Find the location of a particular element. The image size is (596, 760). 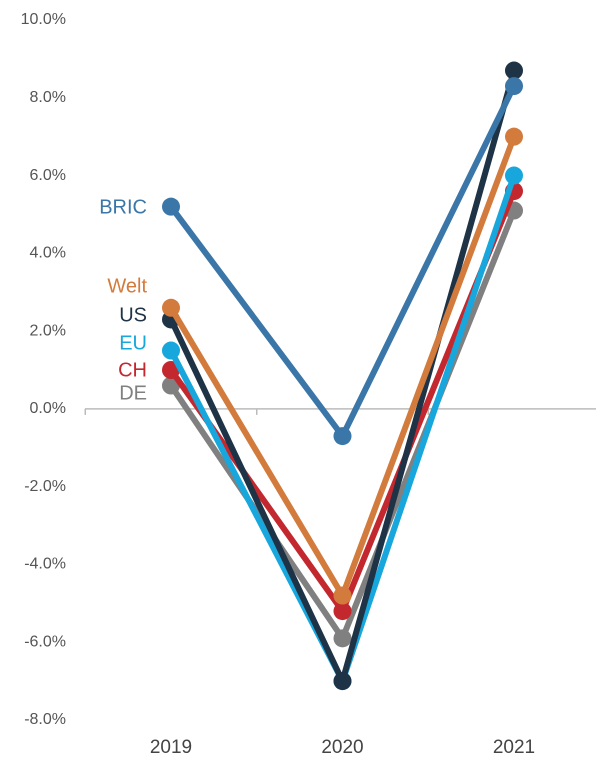

x-tick-label: 2020 is located at coordinates (342, 747).